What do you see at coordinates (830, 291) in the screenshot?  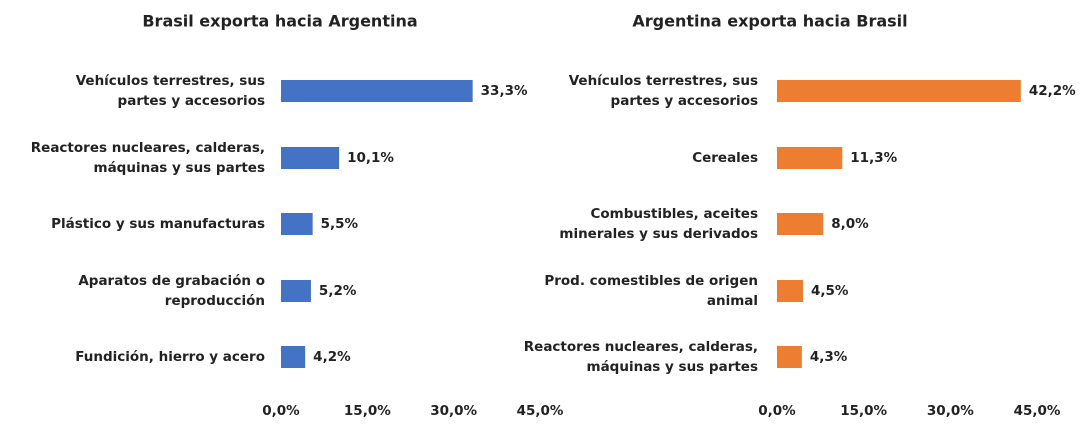 I see `value-label: 4,5%` at bounding box center [830, 291].